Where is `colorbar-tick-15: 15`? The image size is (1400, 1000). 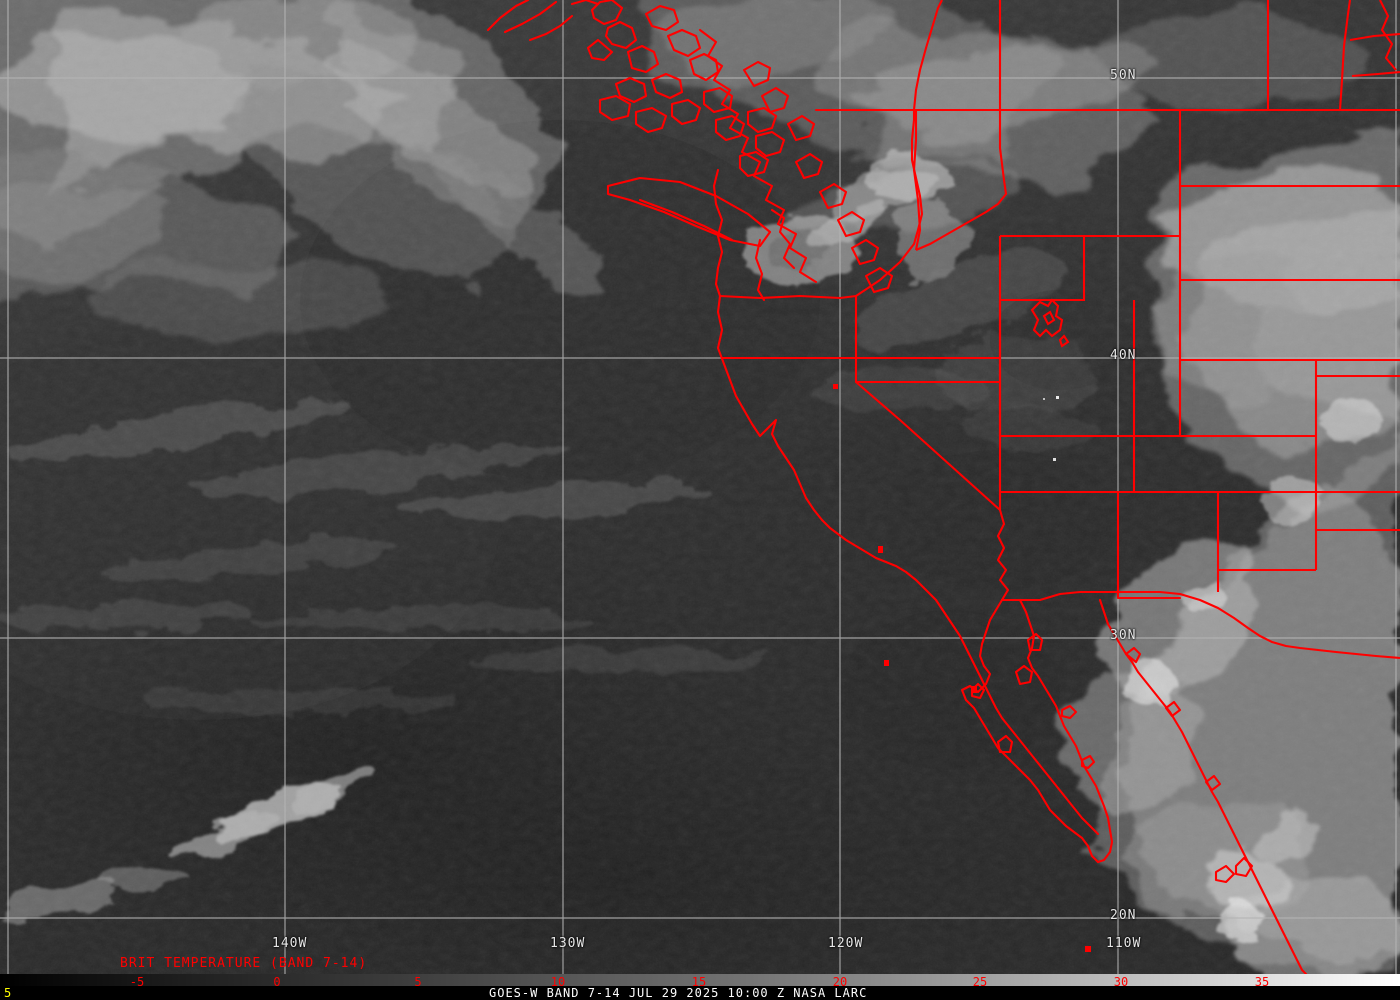
colorbar-tick-15: 15 is located at coordinates (699, 982).